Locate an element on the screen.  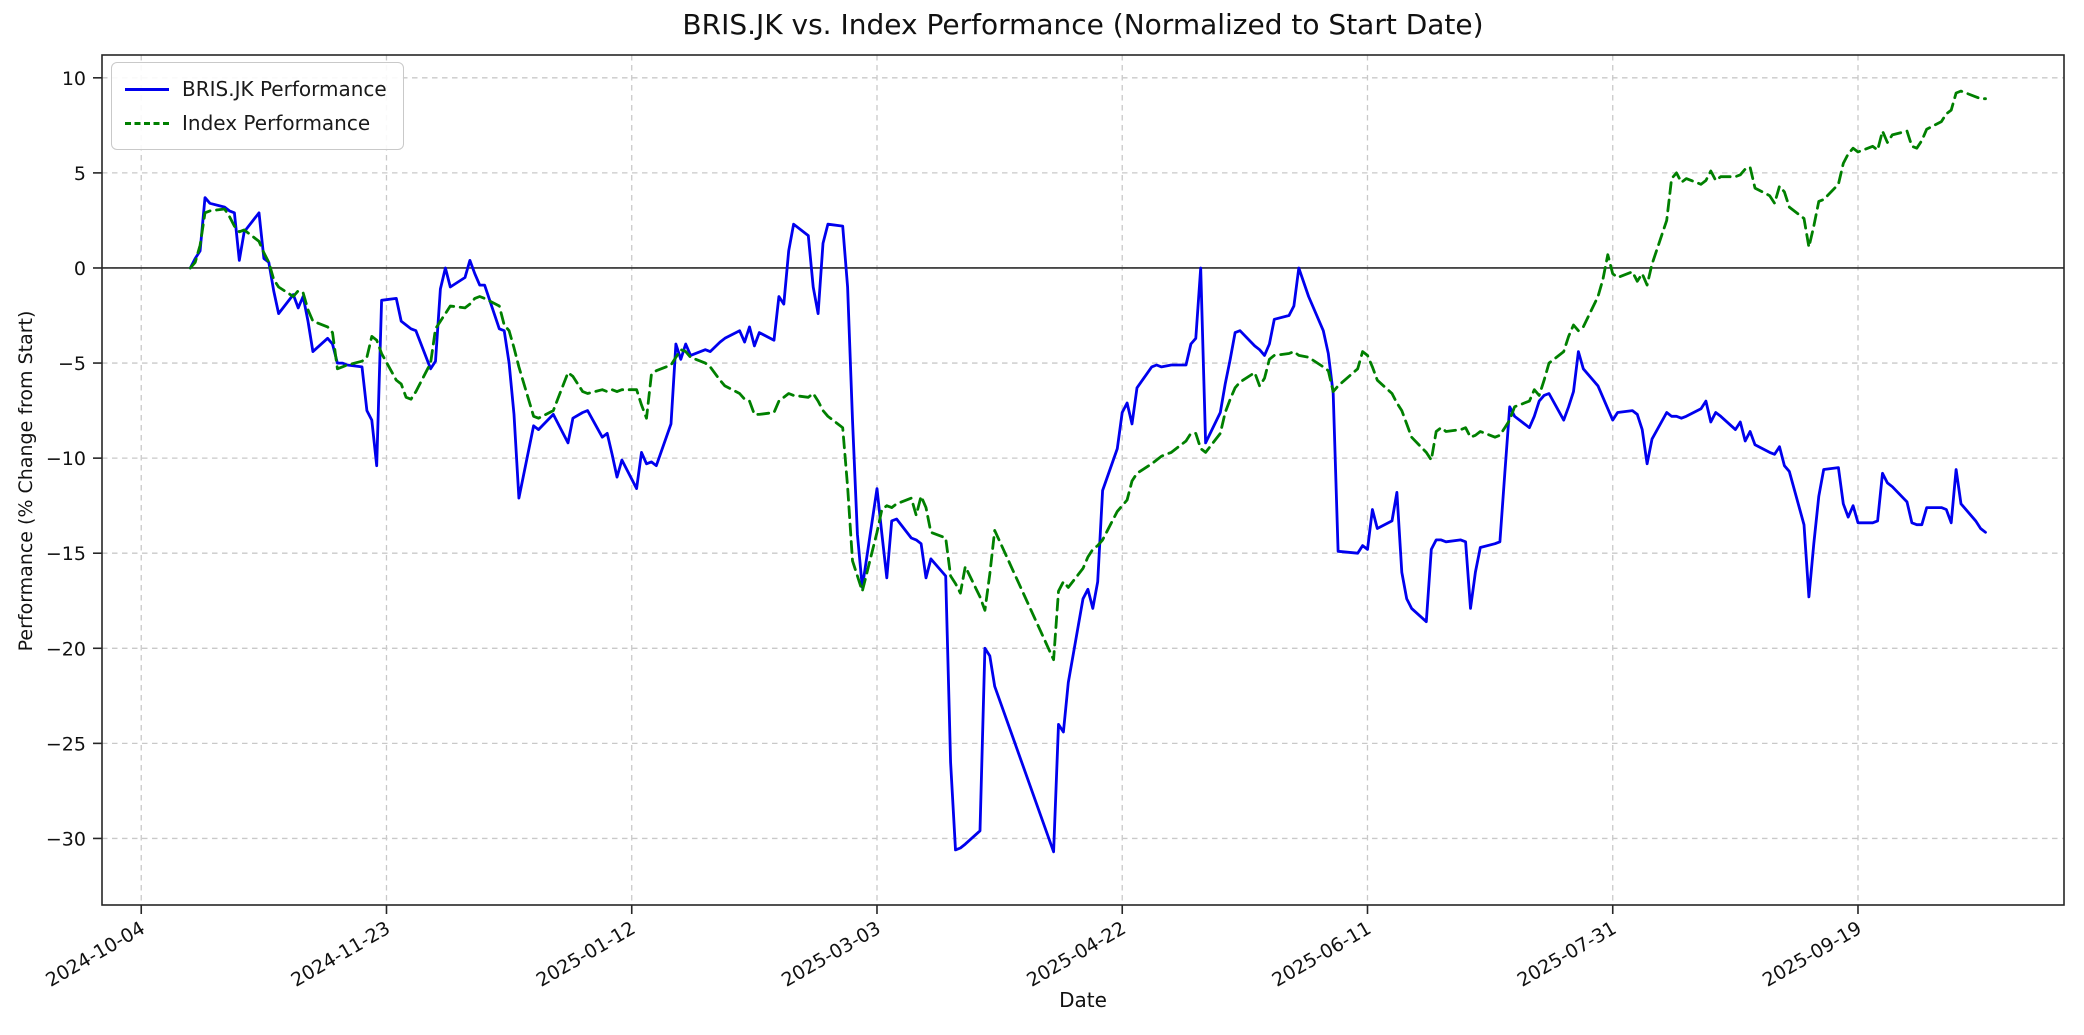
y-axis-label: Performance (% Change from Start) is located at coordinates (26, 481).